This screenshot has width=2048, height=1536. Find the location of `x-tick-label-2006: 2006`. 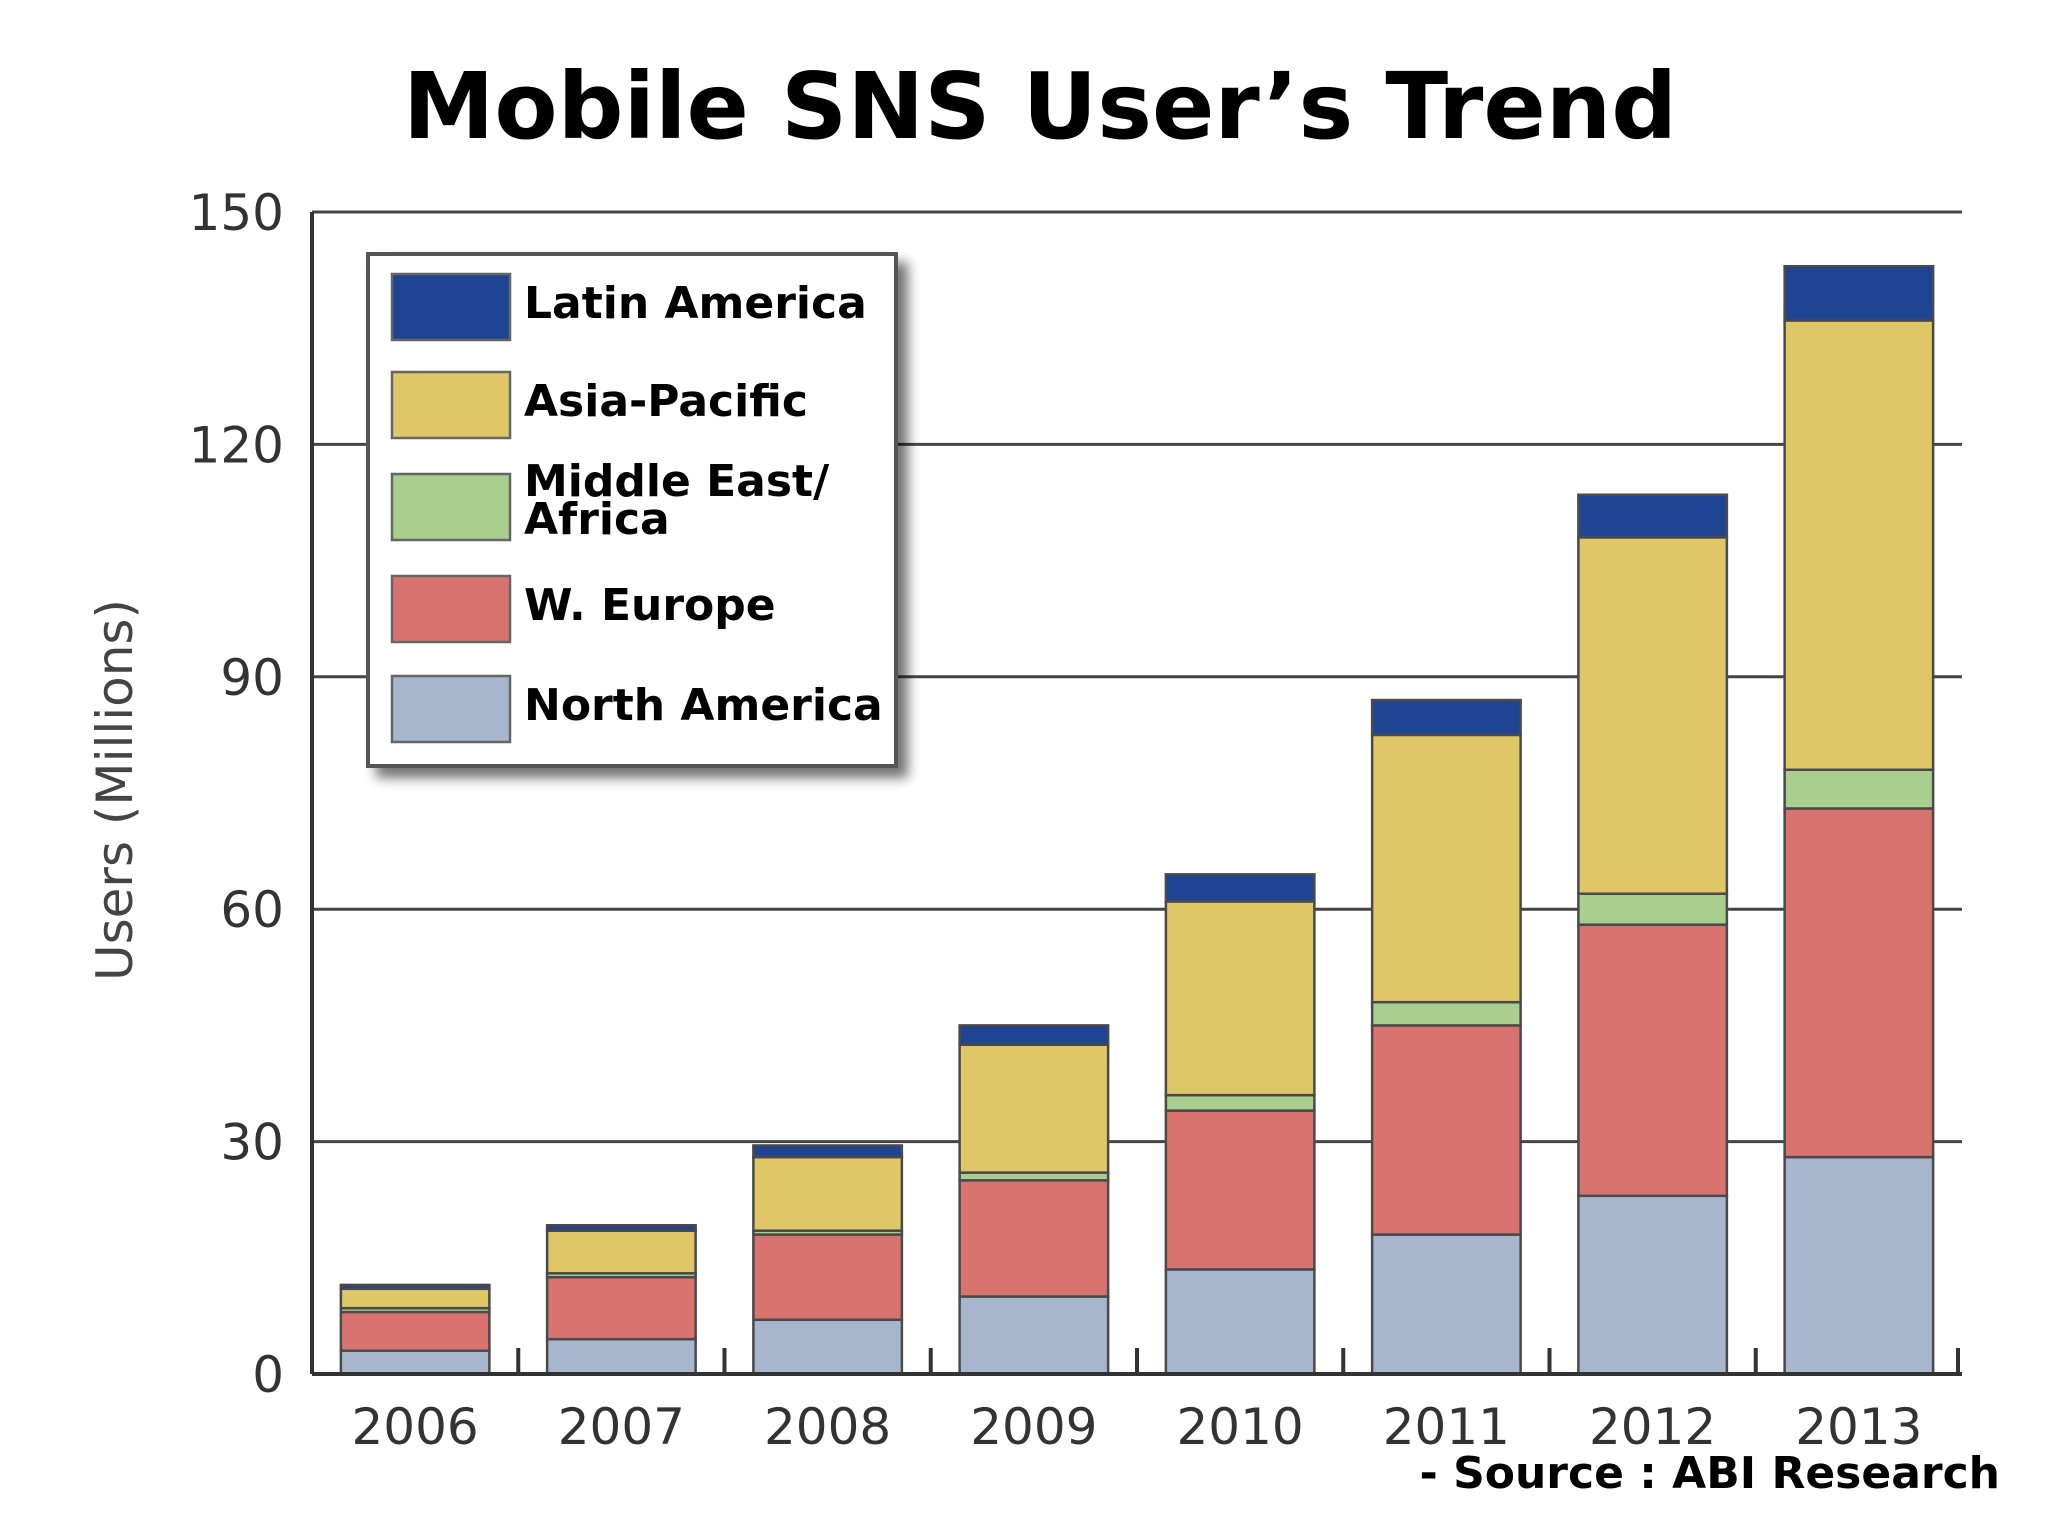

x-tick-label-2006: 2006 is located at coordinates (415, 1427).